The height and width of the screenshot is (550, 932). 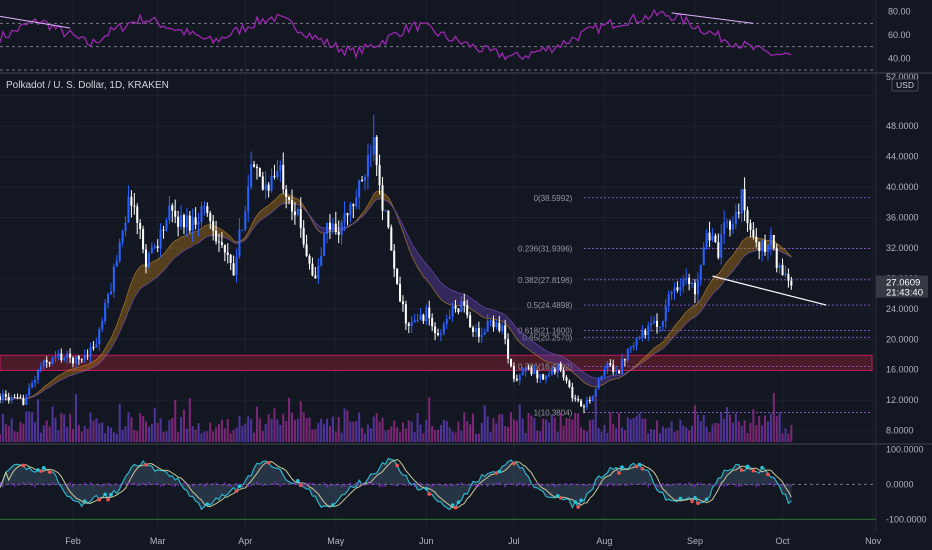 I want to click on symbol-title: Polkadot / U. S. Dollar, 1D, KRAKEN, so click(x=87, y=85).